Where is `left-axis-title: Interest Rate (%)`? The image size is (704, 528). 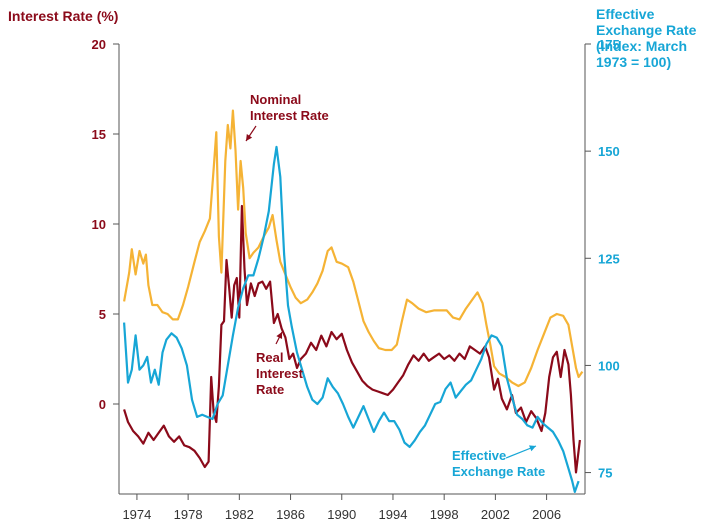
left-axis-title: Interest Rate (%) is located at coordinates (63, 16).